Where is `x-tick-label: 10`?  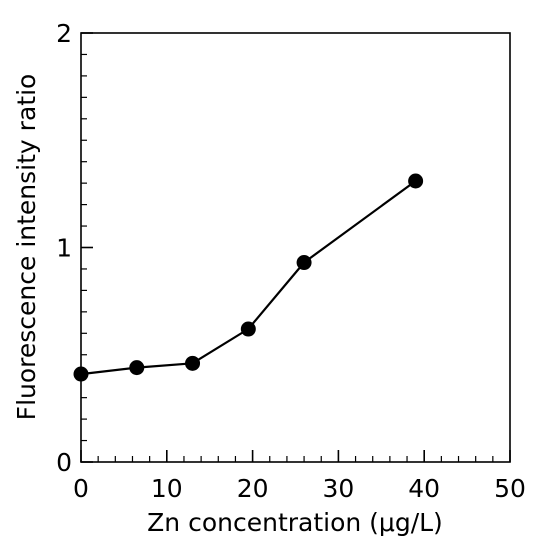
x-tick-label: 10 is located at coordinates (167, 488).